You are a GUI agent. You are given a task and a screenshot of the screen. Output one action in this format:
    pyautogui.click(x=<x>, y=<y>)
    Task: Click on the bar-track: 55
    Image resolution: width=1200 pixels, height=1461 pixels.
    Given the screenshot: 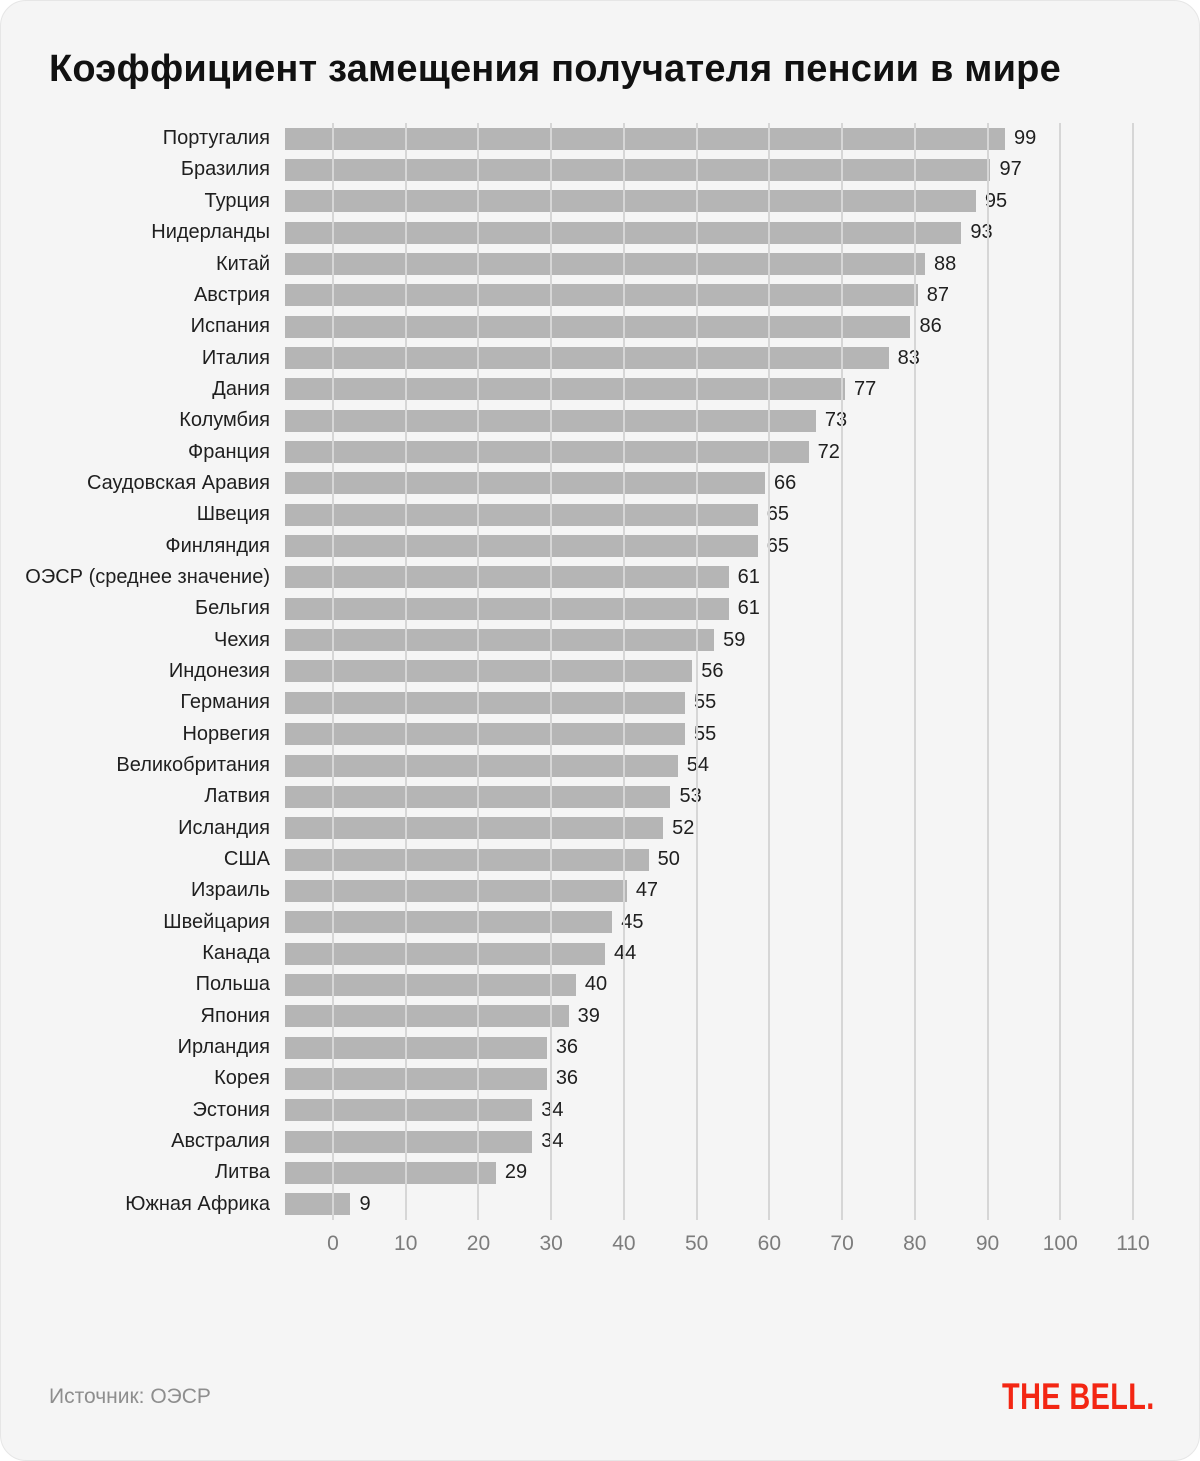 What is the action you would take?
    pyautogui.click(x=685, y=702)
    